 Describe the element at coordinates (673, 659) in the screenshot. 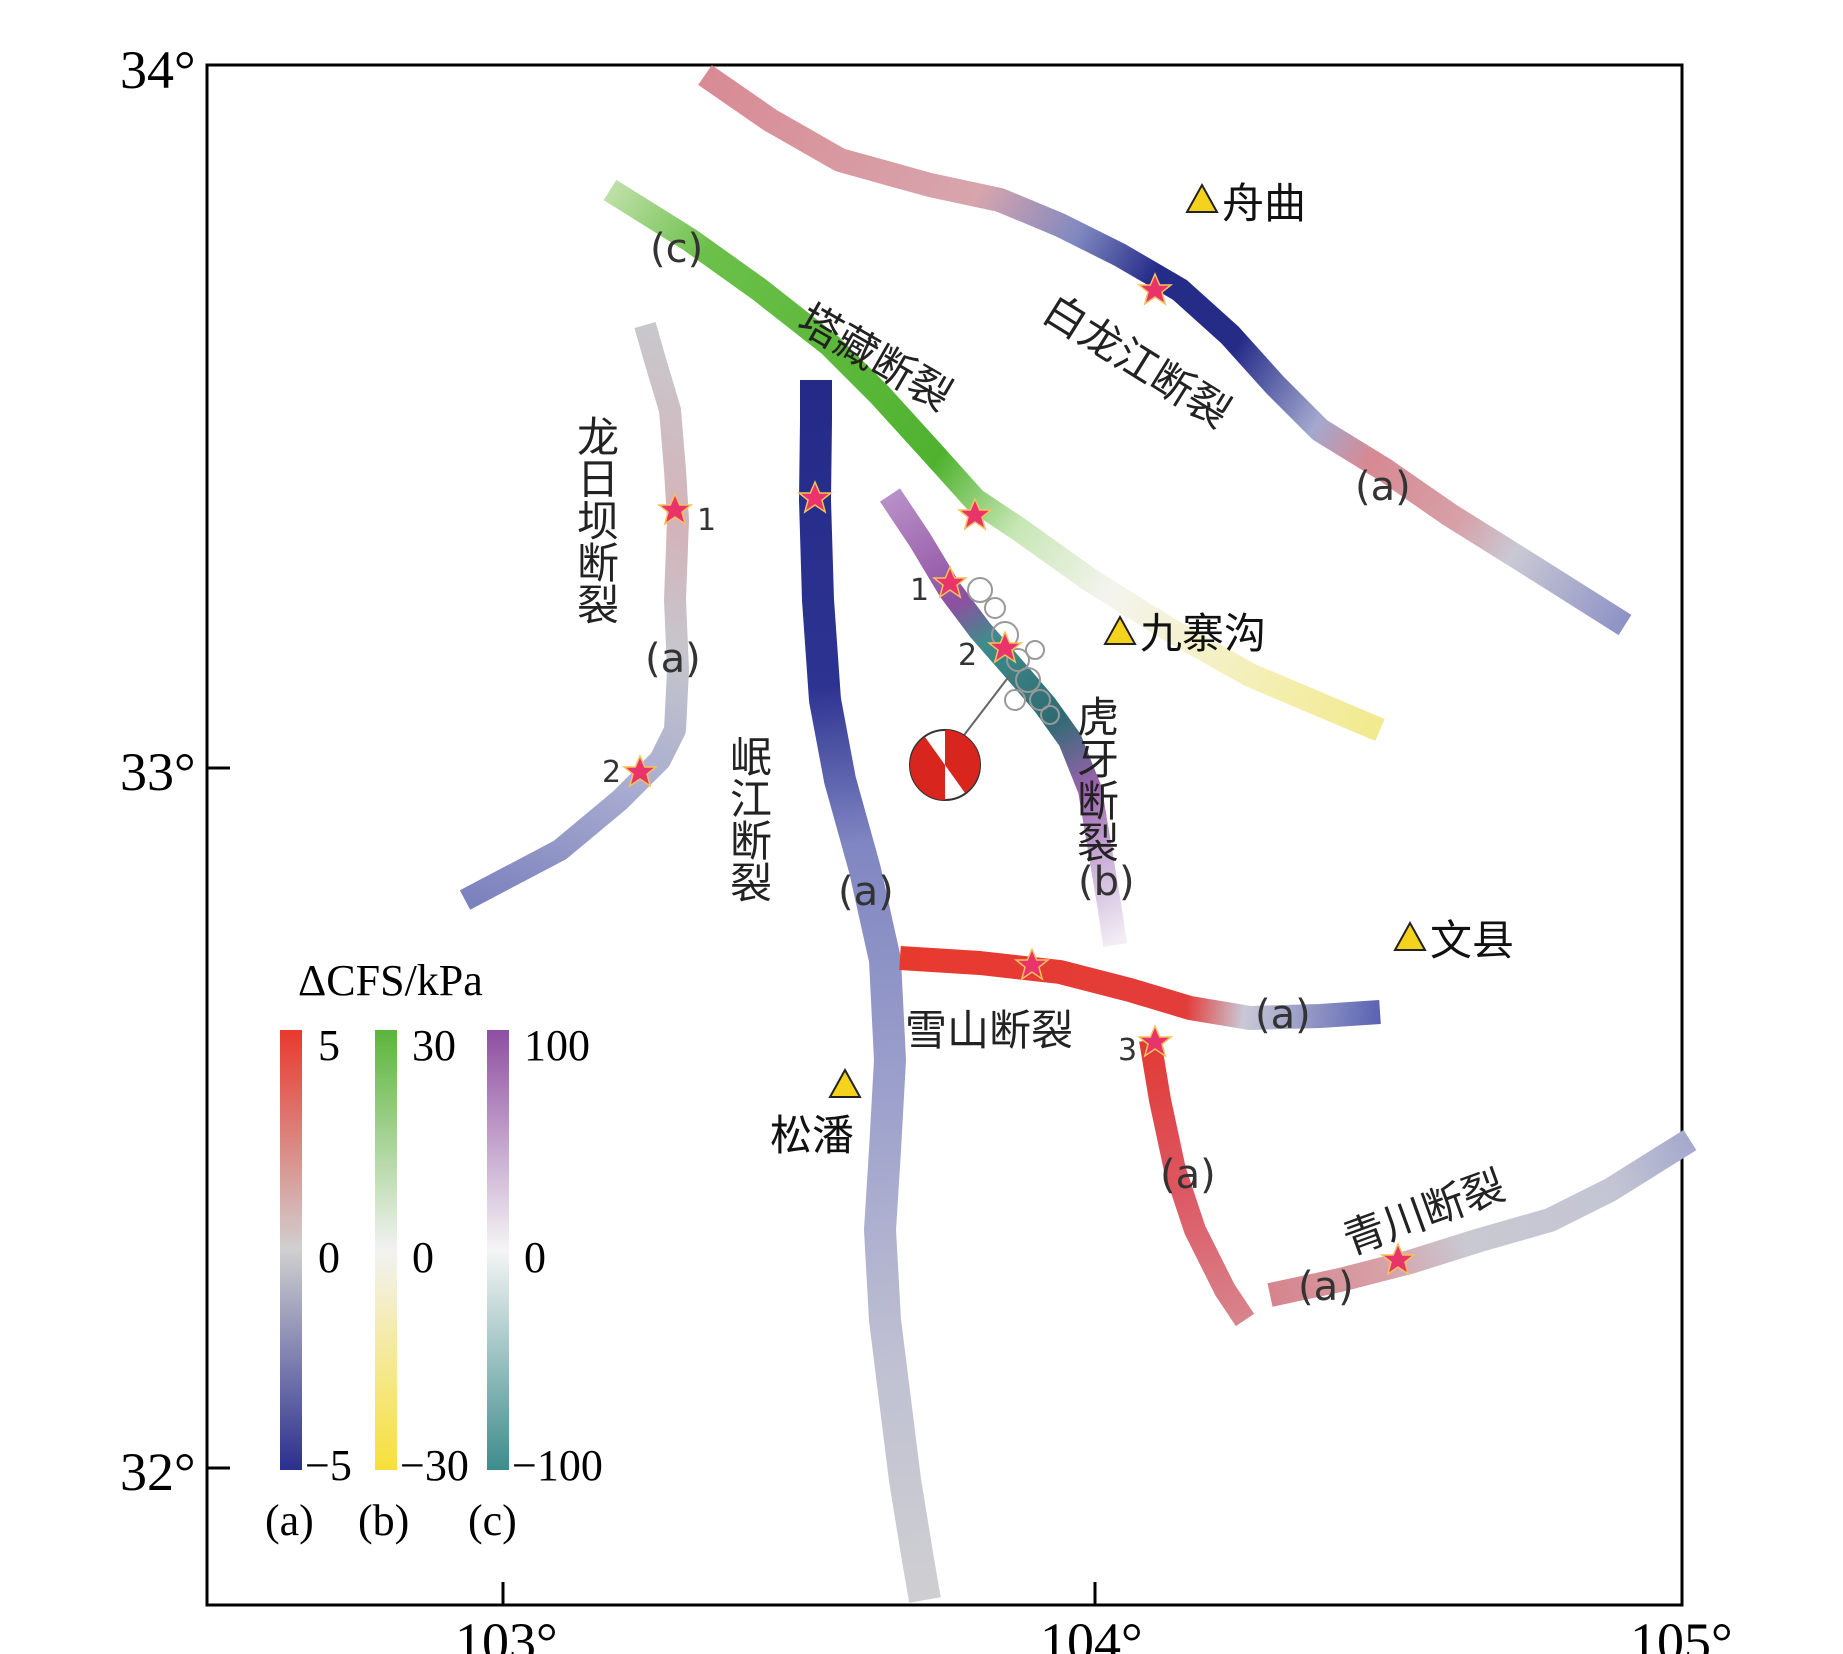

I see `segment-longriba: (a)` at that location.